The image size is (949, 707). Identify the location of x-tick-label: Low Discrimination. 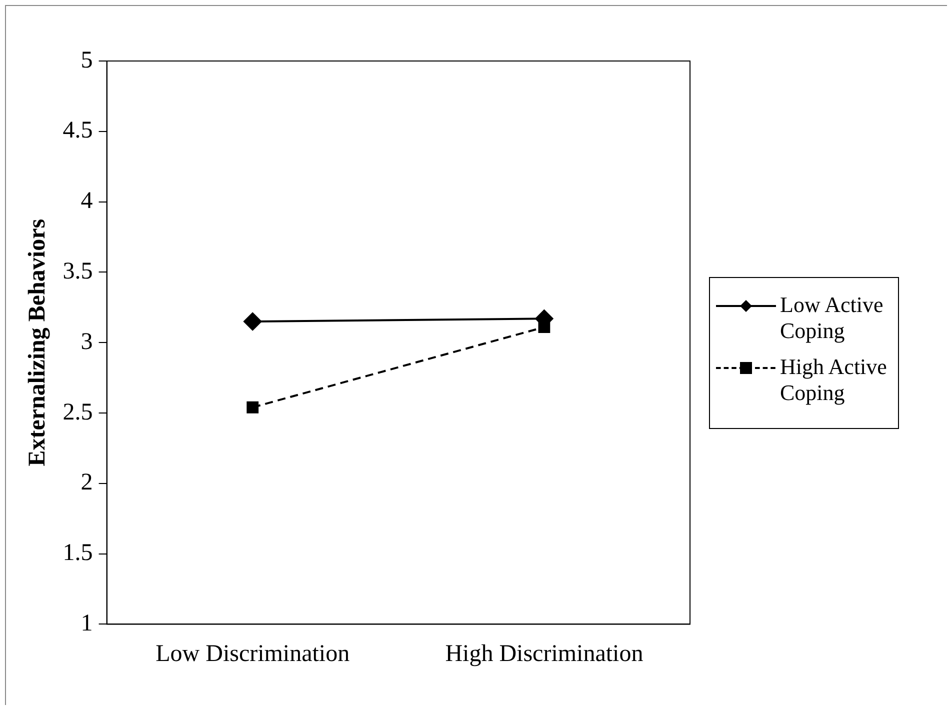
(253, 653).